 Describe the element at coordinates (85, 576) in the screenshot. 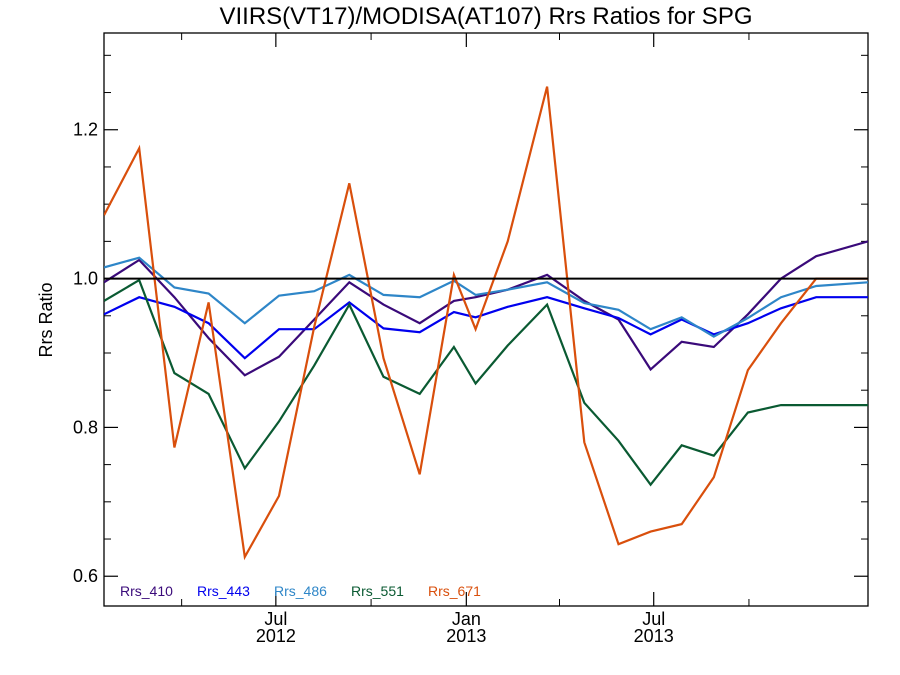

I see `y-tick-label: 0.6` at that location.